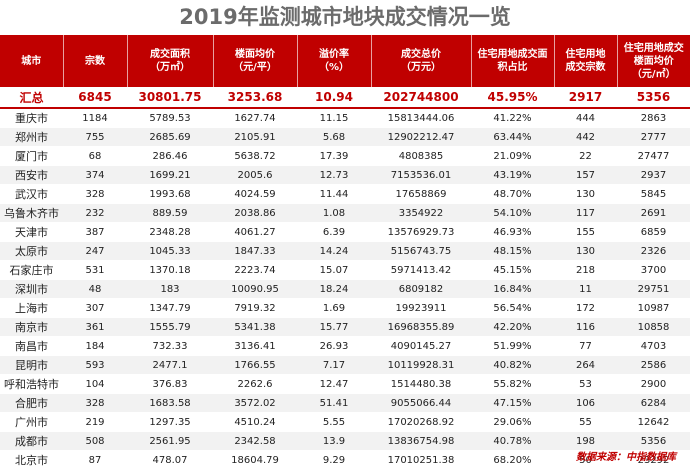 Image resolution: width=690 pixels, height=470 pixels. Describe the element at coordinates (334, 156) in the screenshot. I see `table-cell: 17.39` at that location.